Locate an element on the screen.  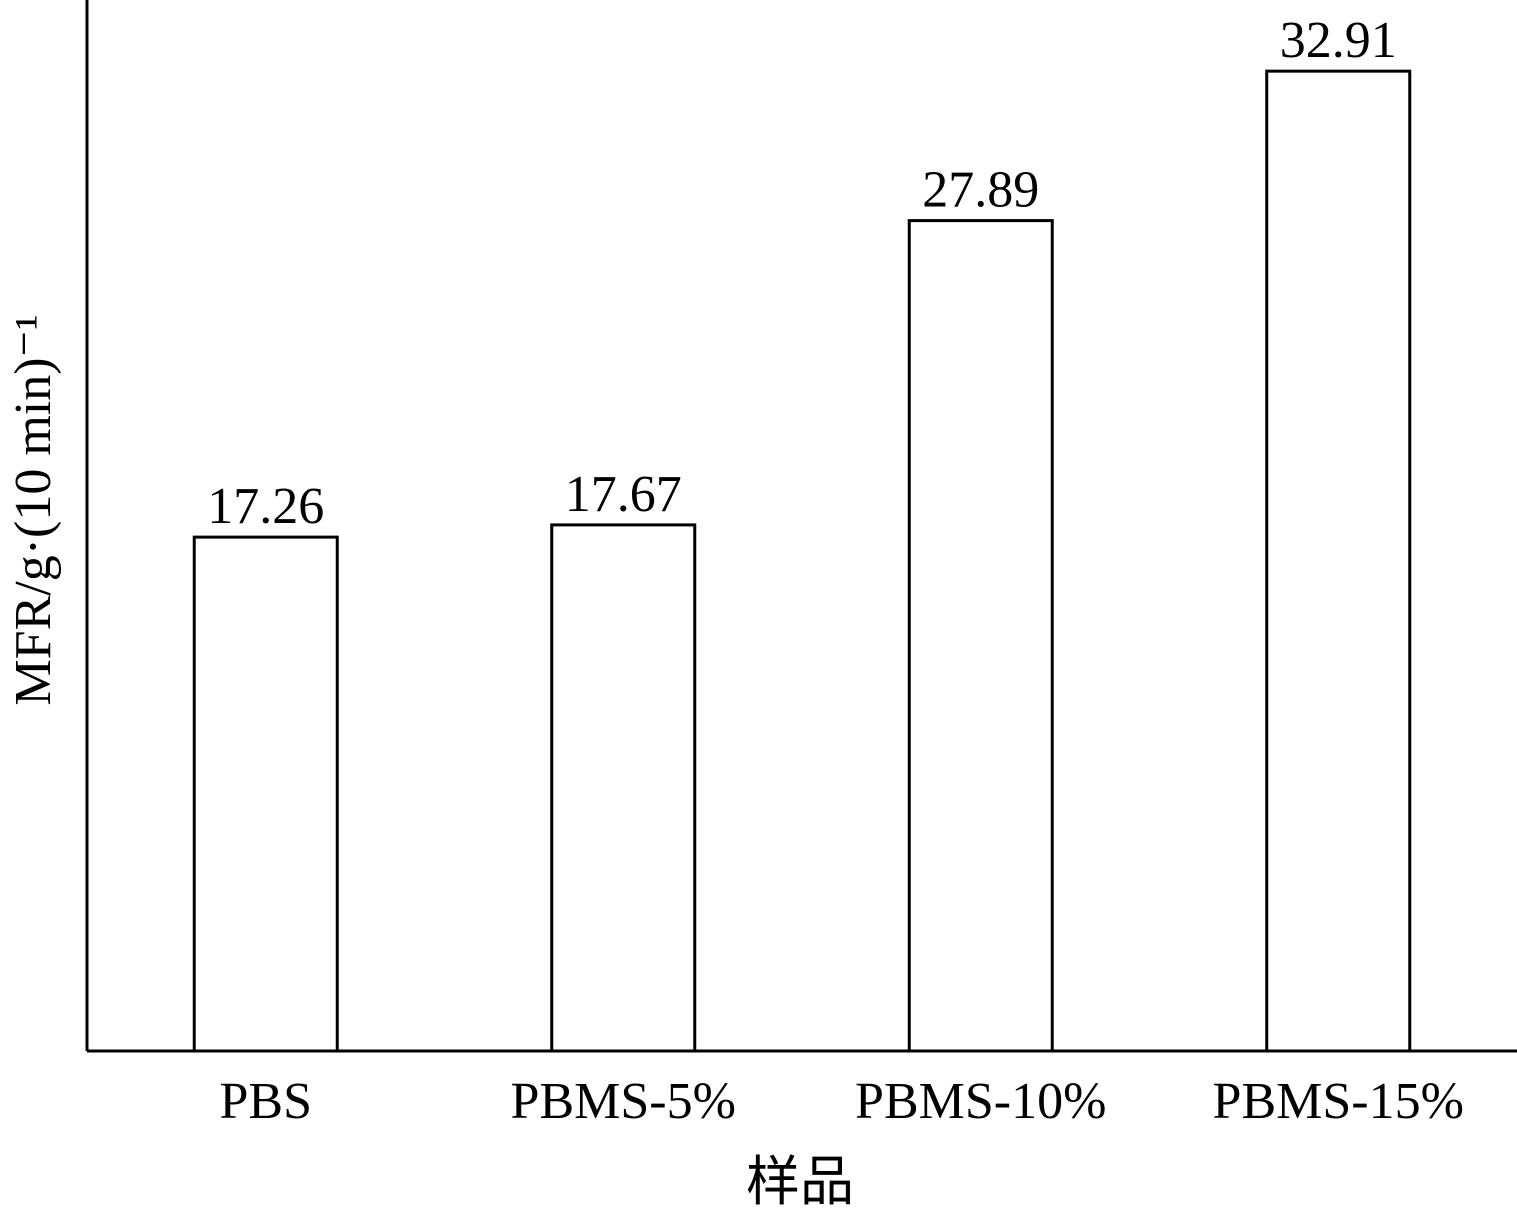
x-tick-label: PBMS-5% is located at coordinates (623, 1101).